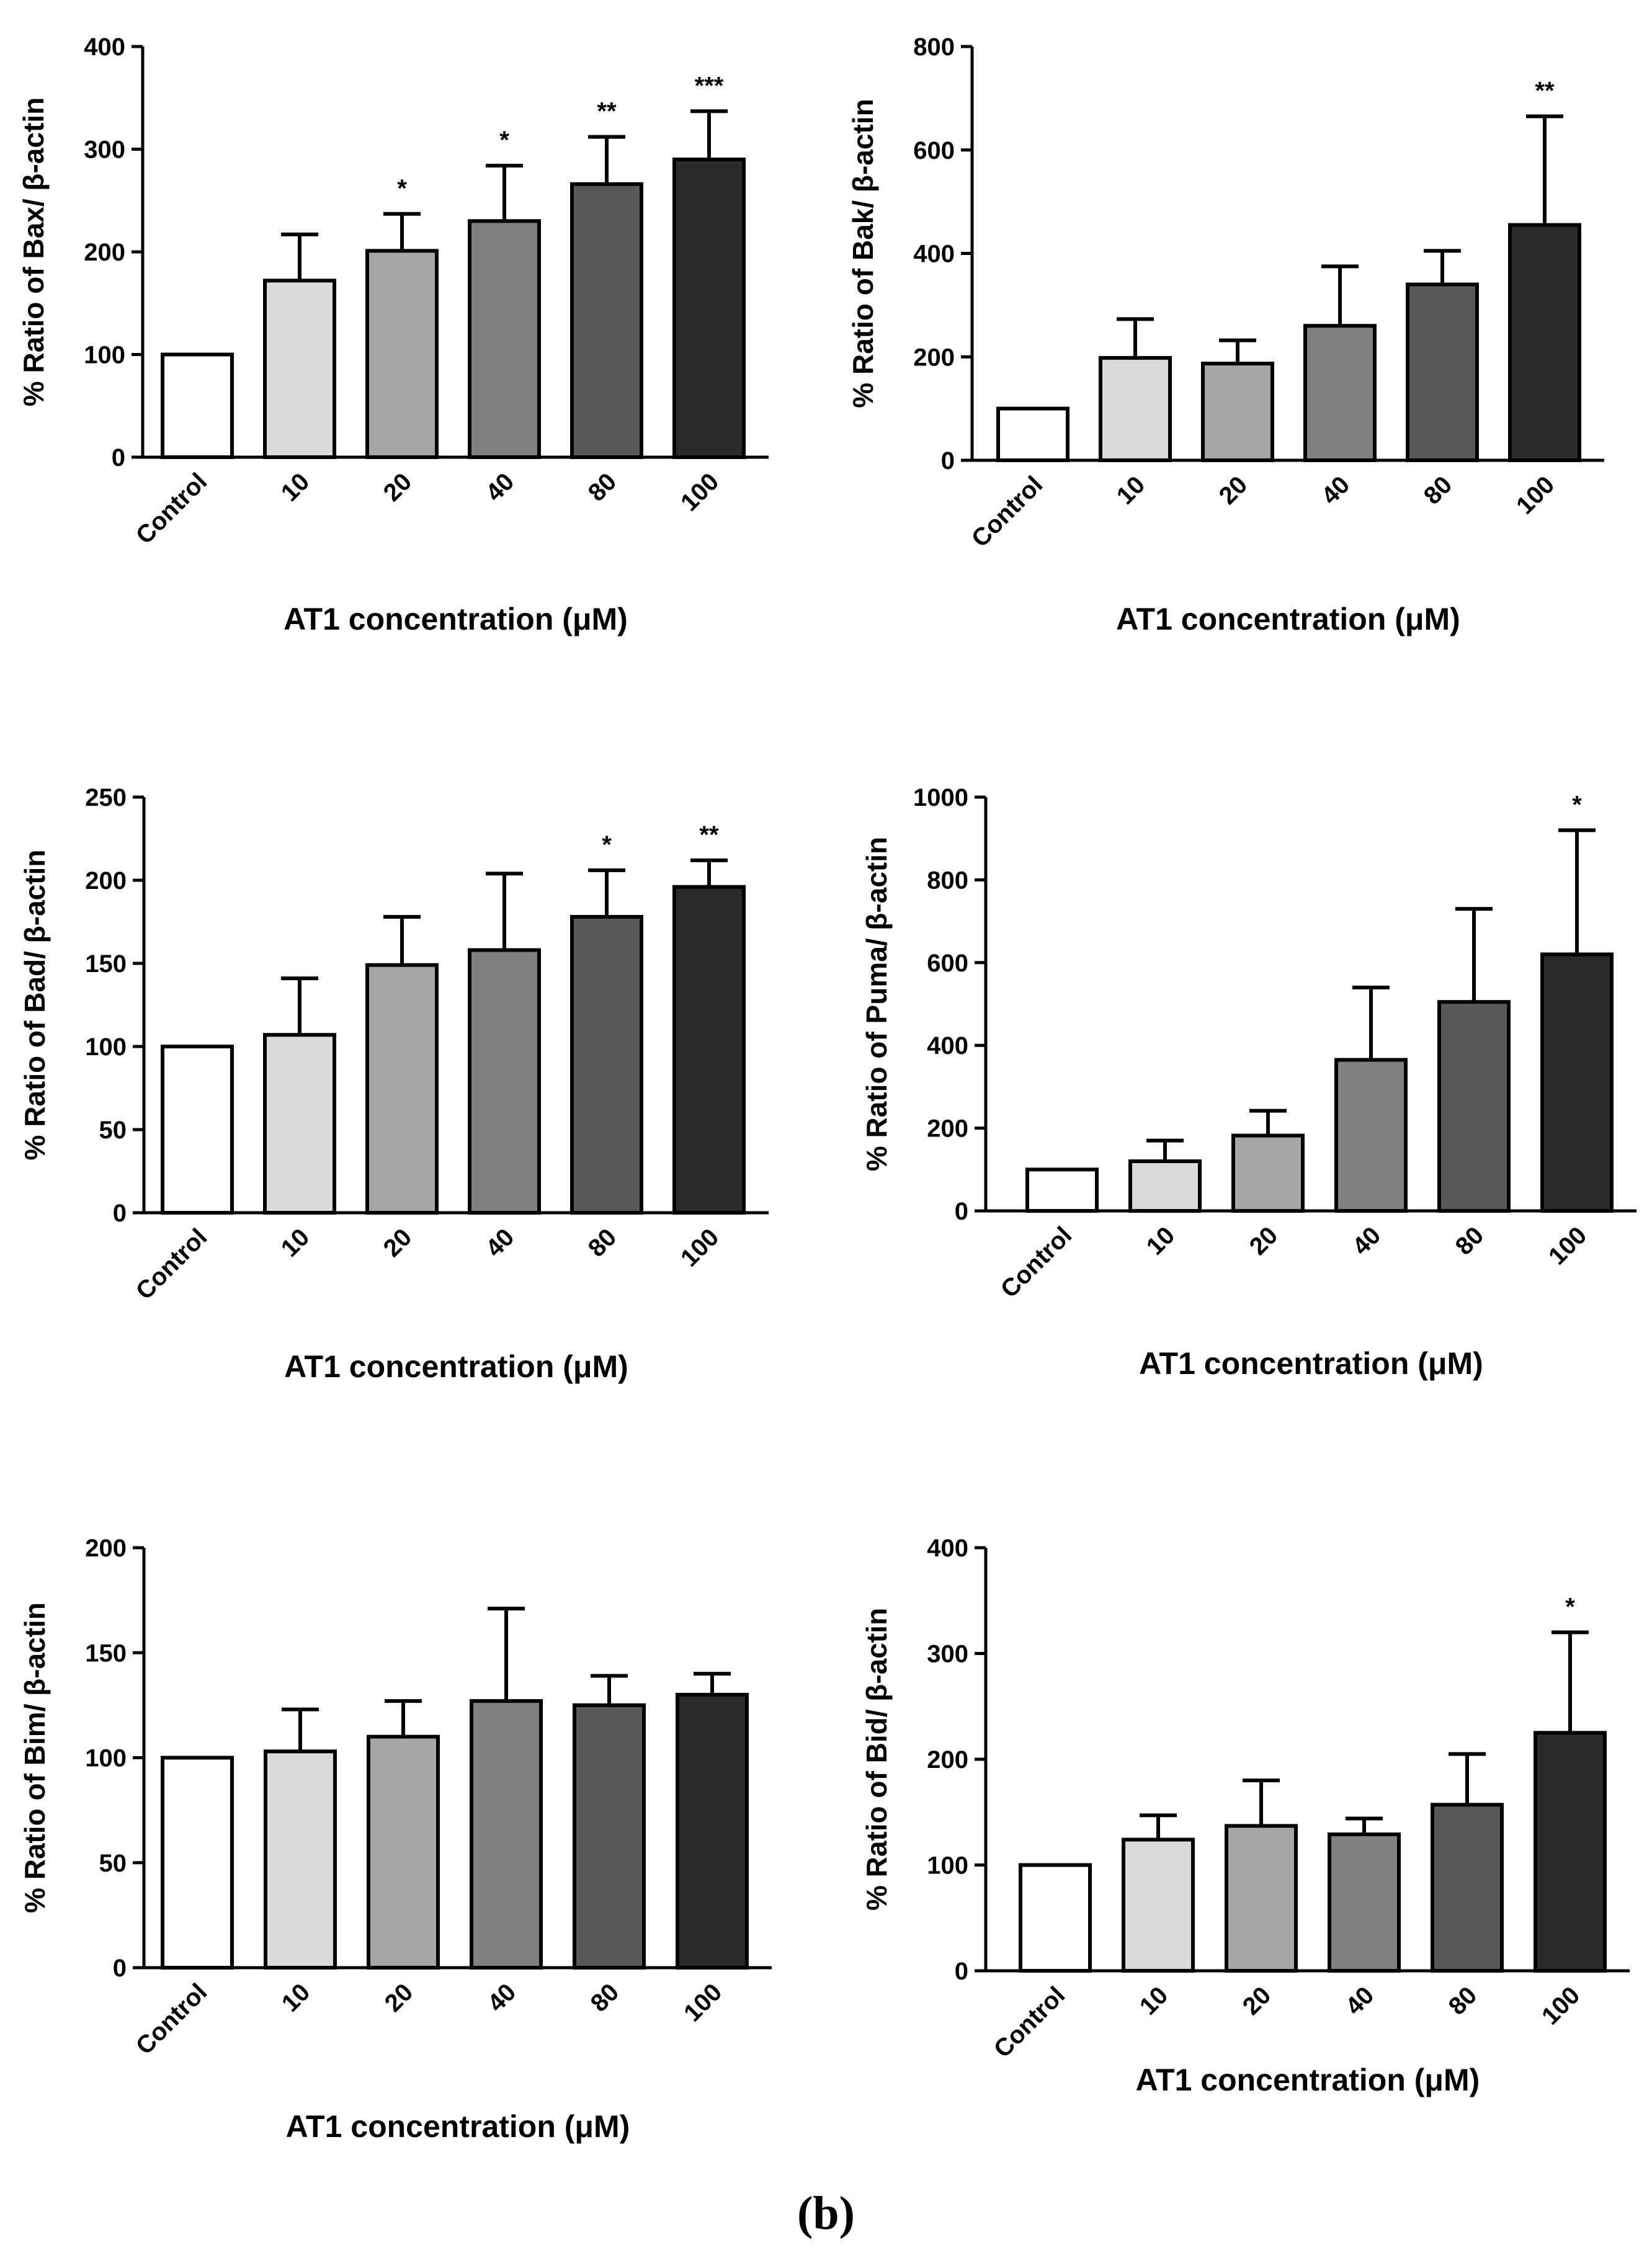  I want to click on y-tick-label: 50, so click(113, 1864).